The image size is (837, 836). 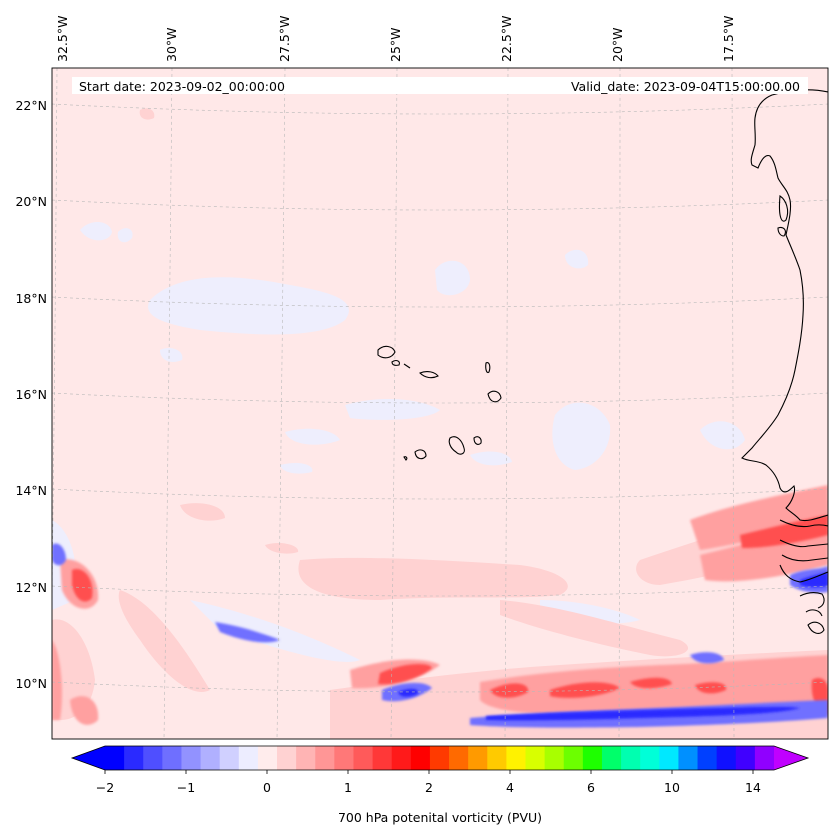 What do you see at coordinates (613, 646) in the screenshot?
I see `pv-negative-deep-areas` at bounding box center [613, 646].